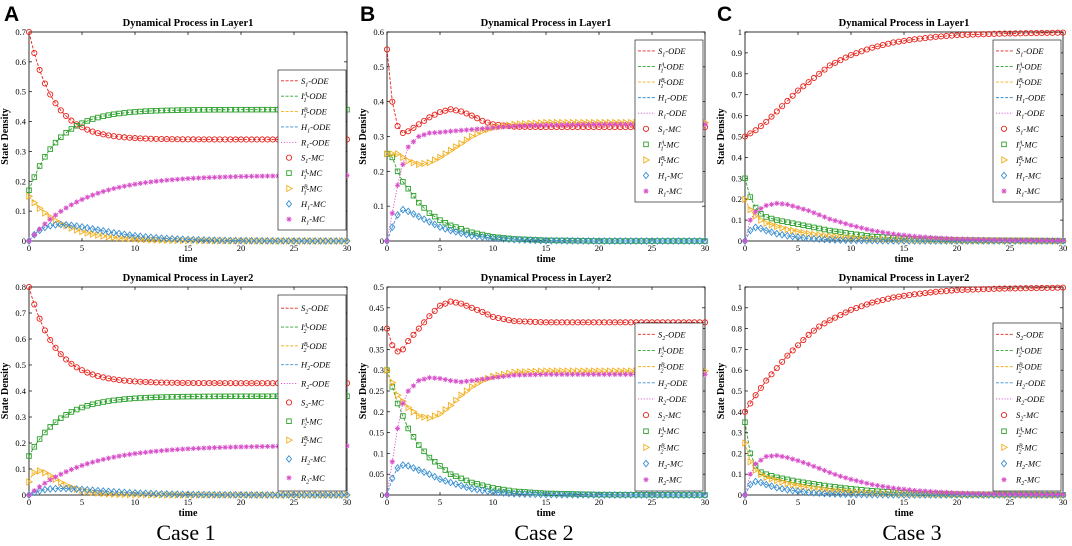  I want to click on x-tick-label: 5, so click(82, 248).